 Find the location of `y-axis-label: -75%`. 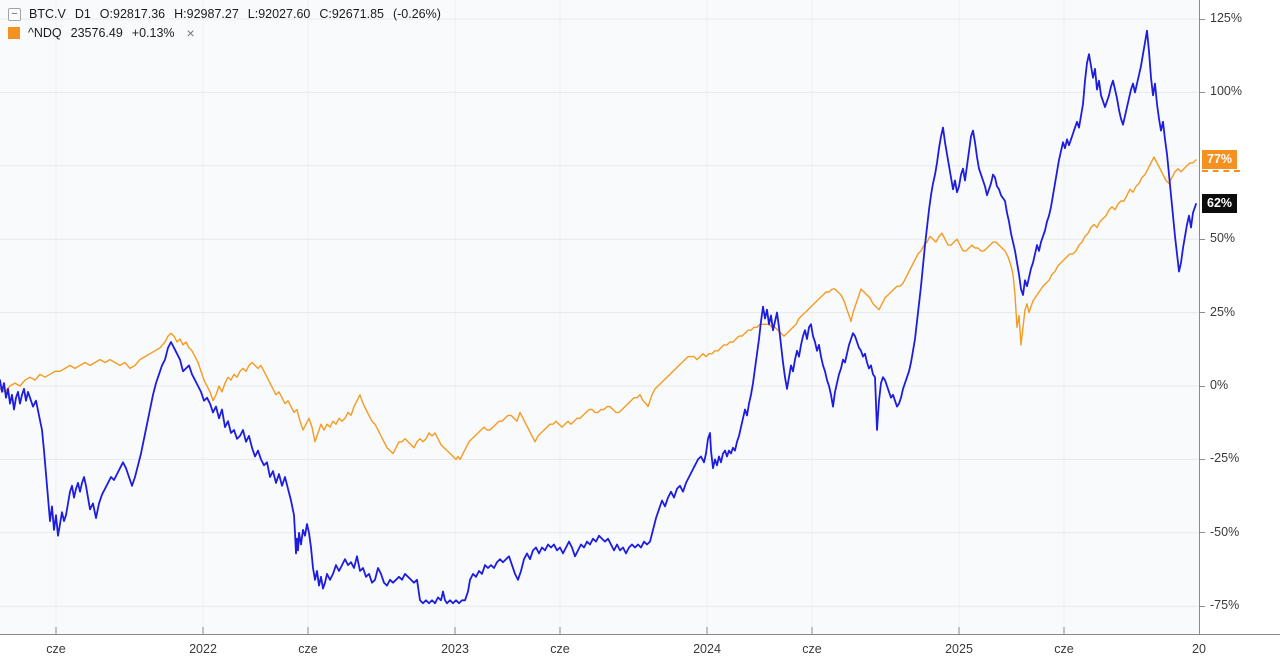

y-axis-label: -75% is located at coordinates (1225, 605).